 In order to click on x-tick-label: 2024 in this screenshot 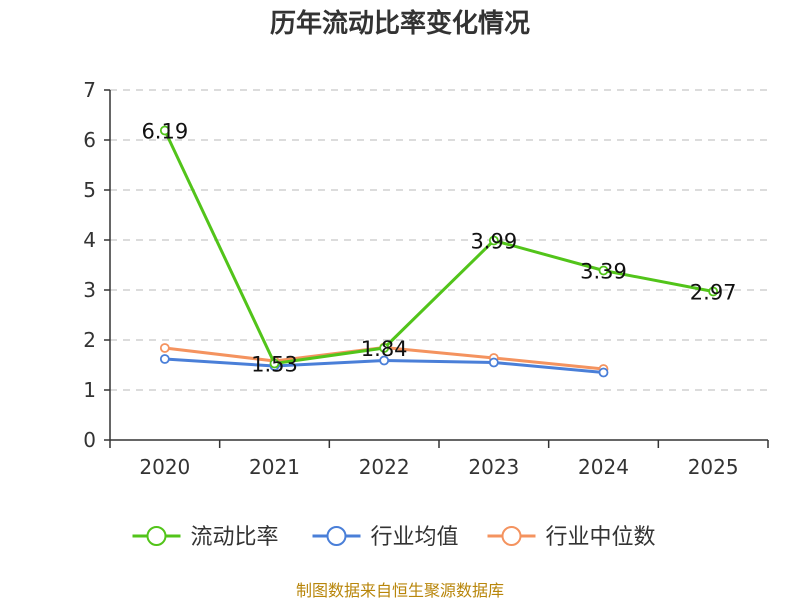, I will do `click(603, 467)`.